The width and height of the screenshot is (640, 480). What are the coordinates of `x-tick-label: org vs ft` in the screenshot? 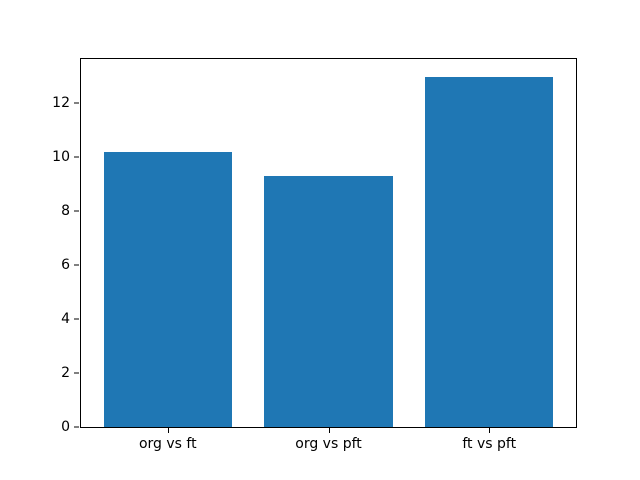 It's located at (167, 444).